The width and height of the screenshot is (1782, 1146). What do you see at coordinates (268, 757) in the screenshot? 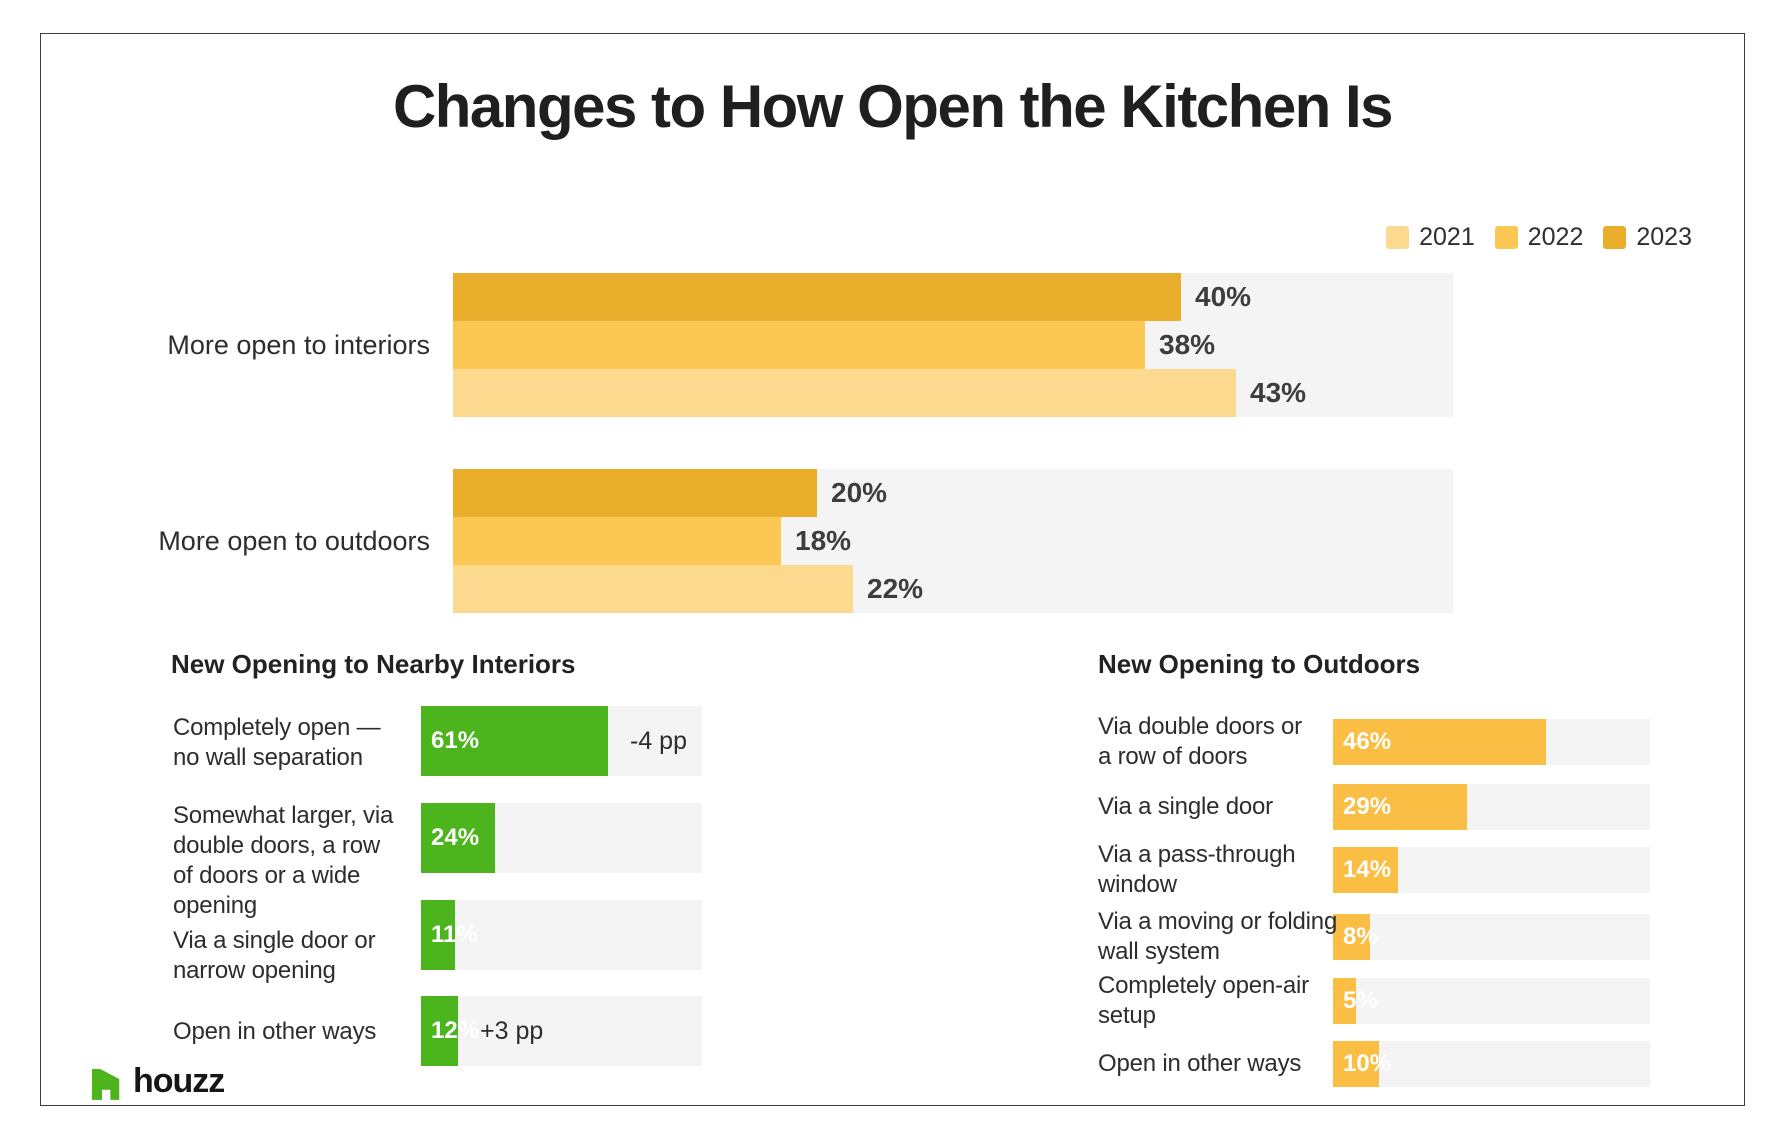
I see `category-label-line: no wall separation` at bounding box center [268, 757].